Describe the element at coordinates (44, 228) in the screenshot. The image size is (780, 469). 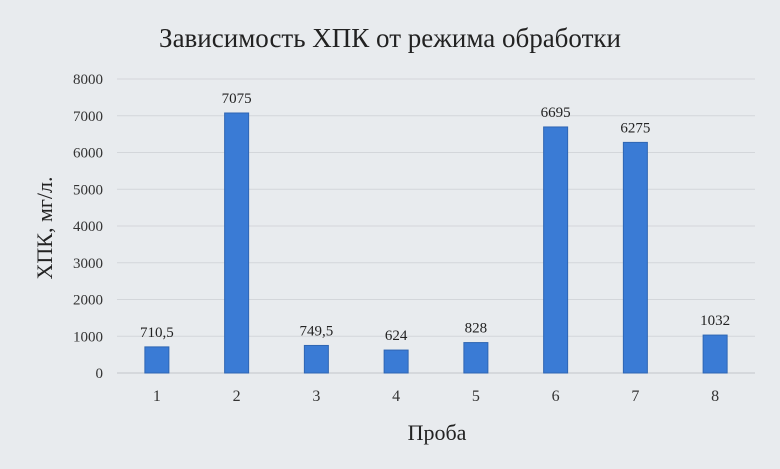
I see `y-axis-title: ХПК, мг/л.` at that location.